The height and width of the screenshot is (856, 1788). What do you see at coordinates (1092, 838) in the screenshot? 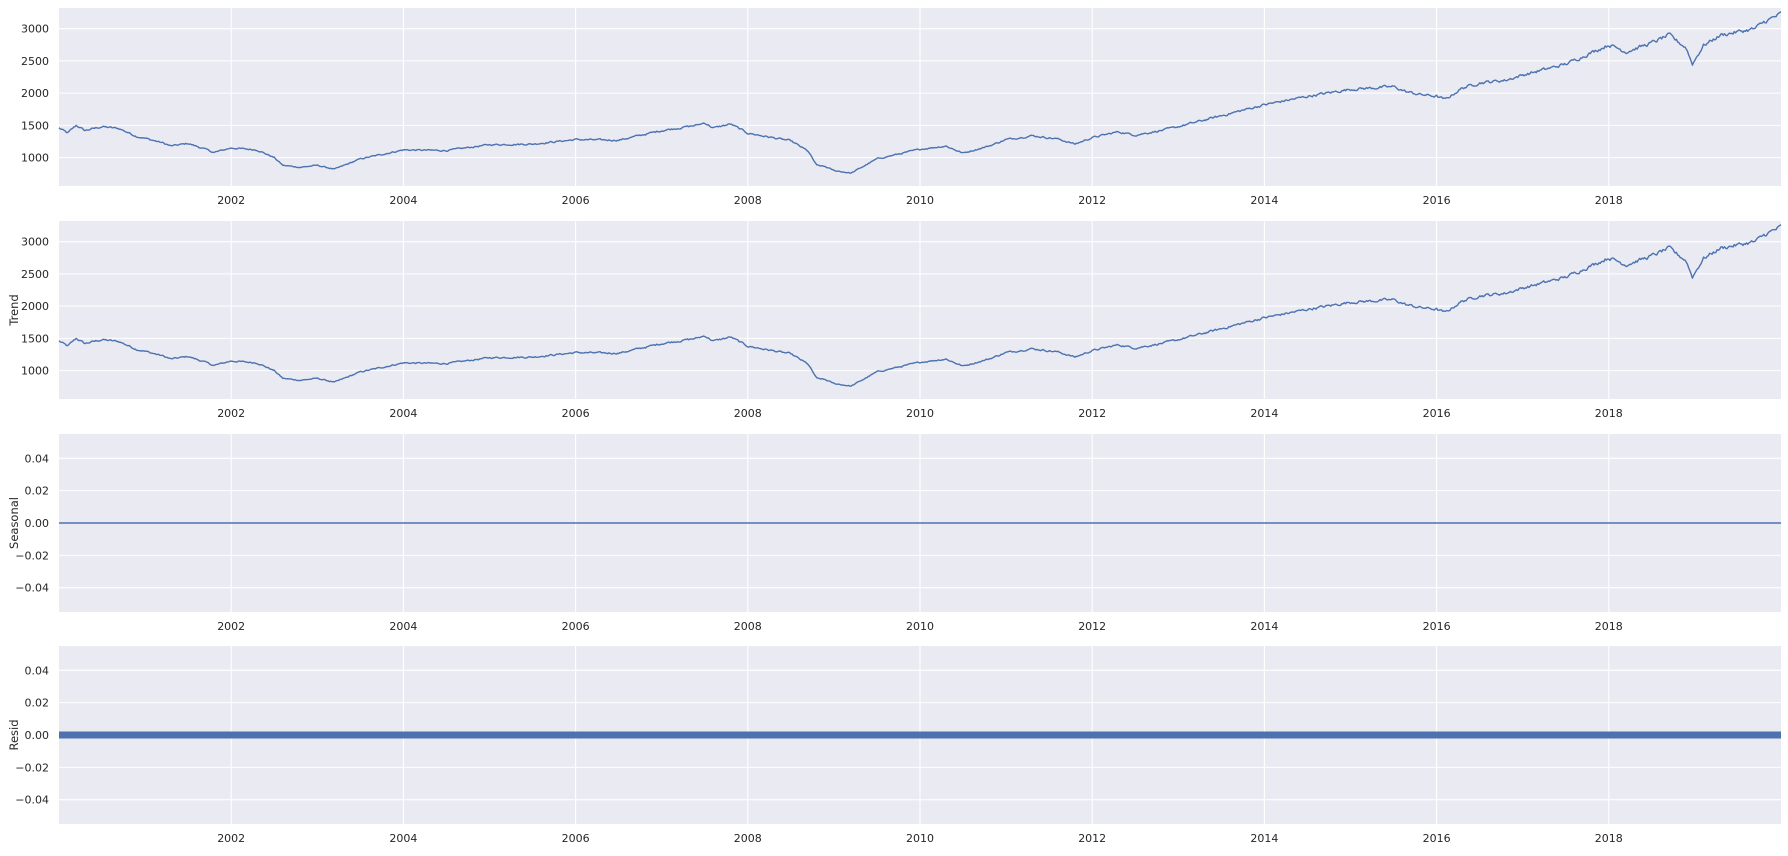
I see `resid-xtick-label: 2012` at bounding box center [1092, 838].